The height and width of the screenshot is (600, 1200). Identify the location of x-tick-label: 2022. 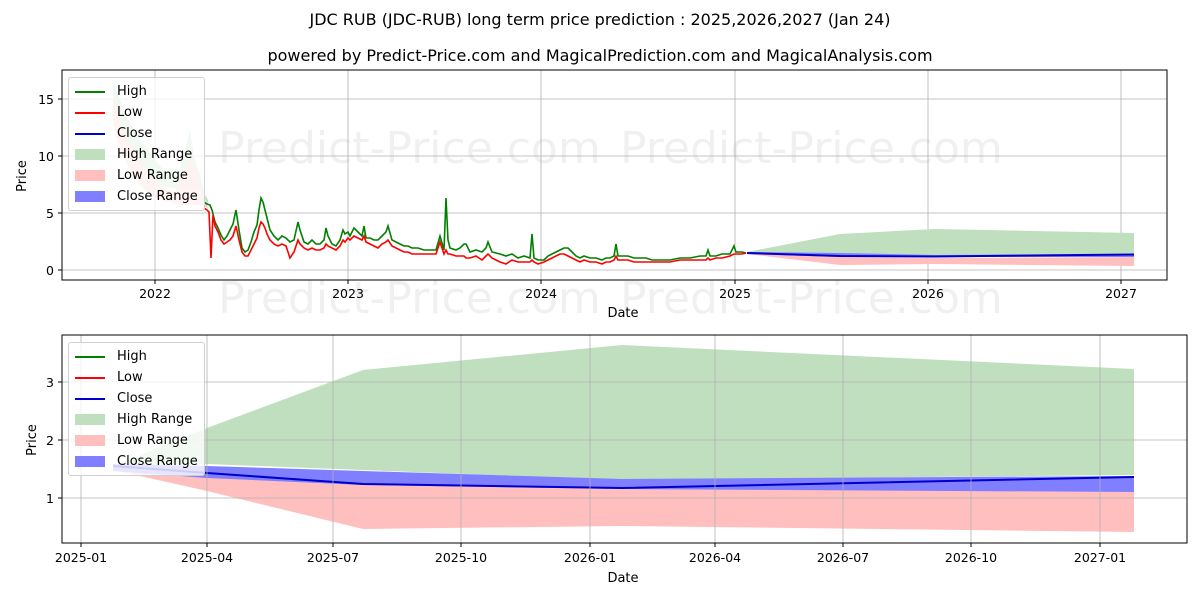
(155, 293).